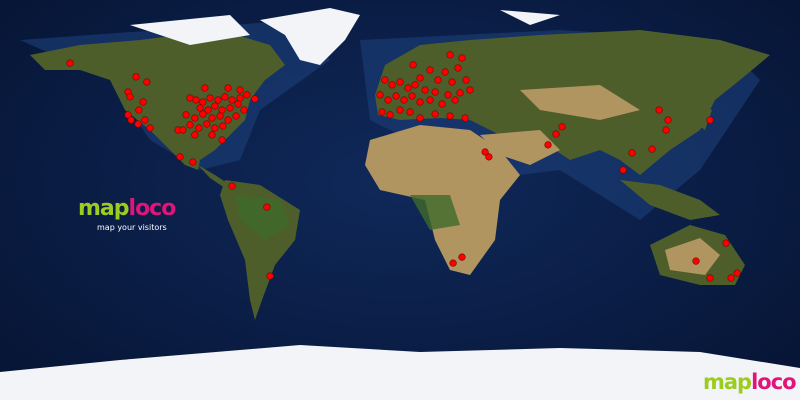  What do you see at coordinates (705, 117) in the screenshot?
I see `japan` at bounding box center [705, 117].